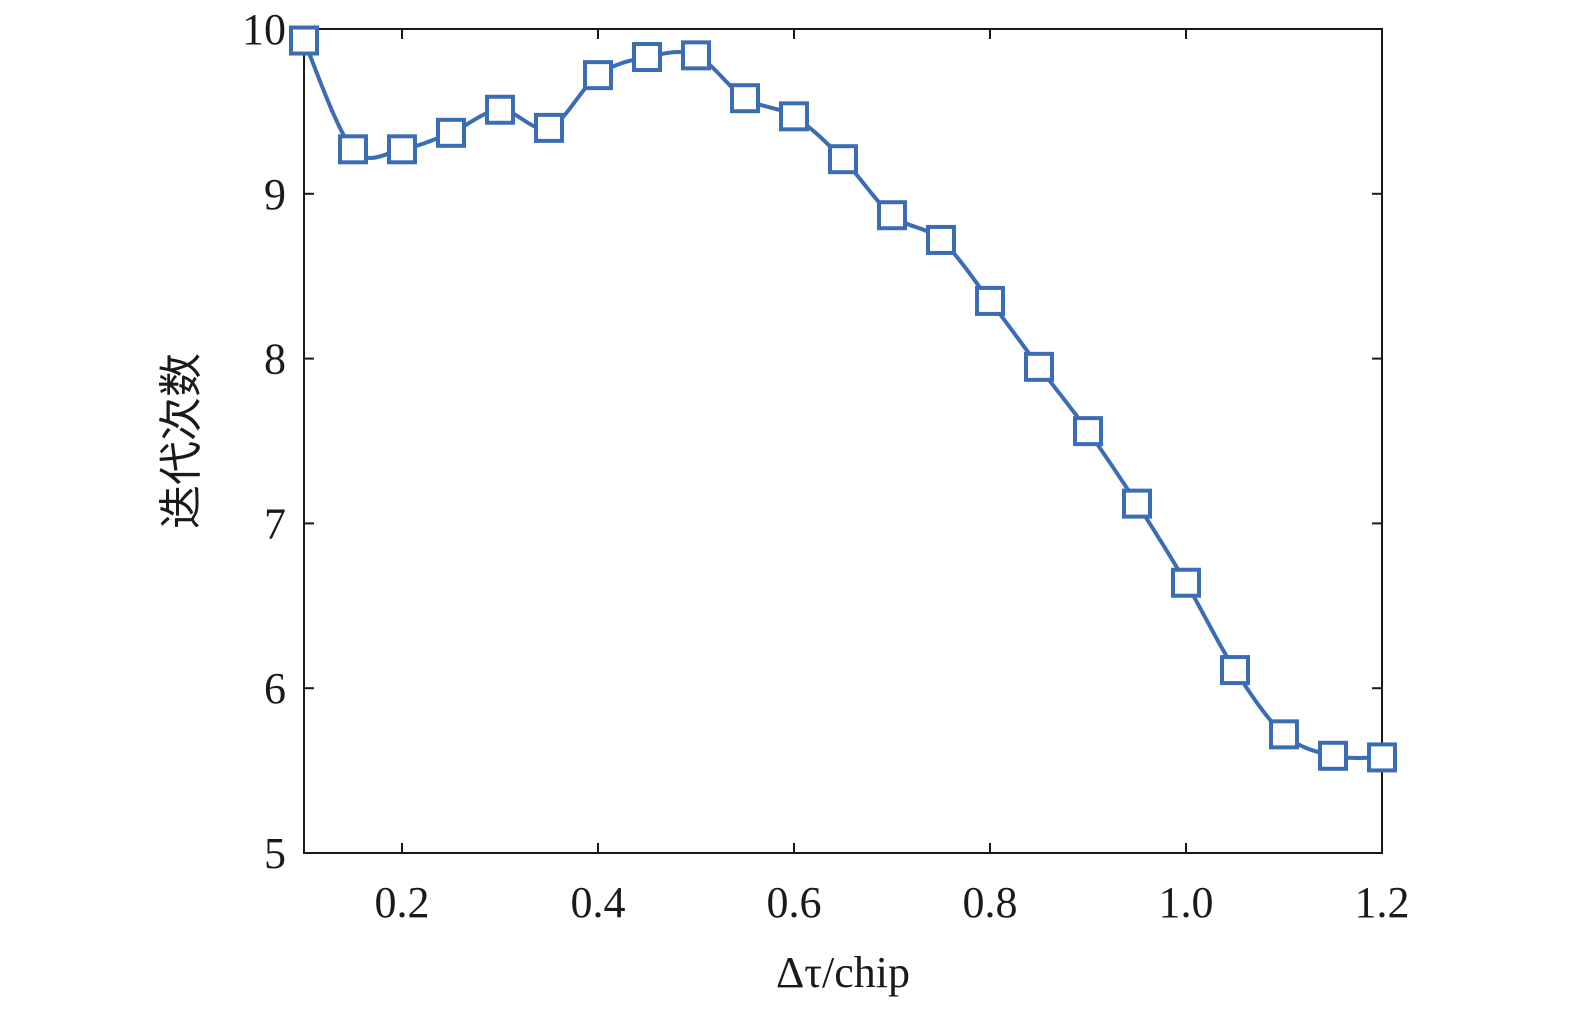 This screenshot has width=1575, height=1012. What do you see at coordinates (843, 972) in the screenshot?
I see `x-axis-title: Δτ/chip` at bounding box center [843, 972].